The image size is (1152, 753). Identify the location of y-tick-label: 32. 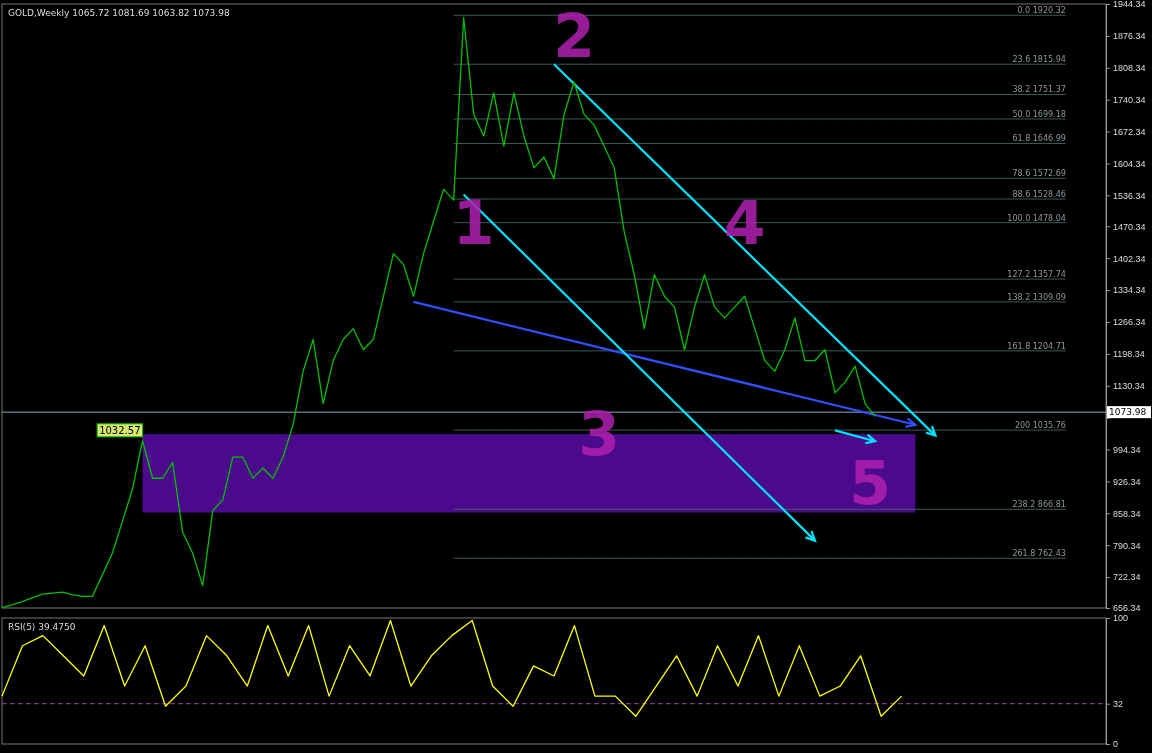
(1118, 704).